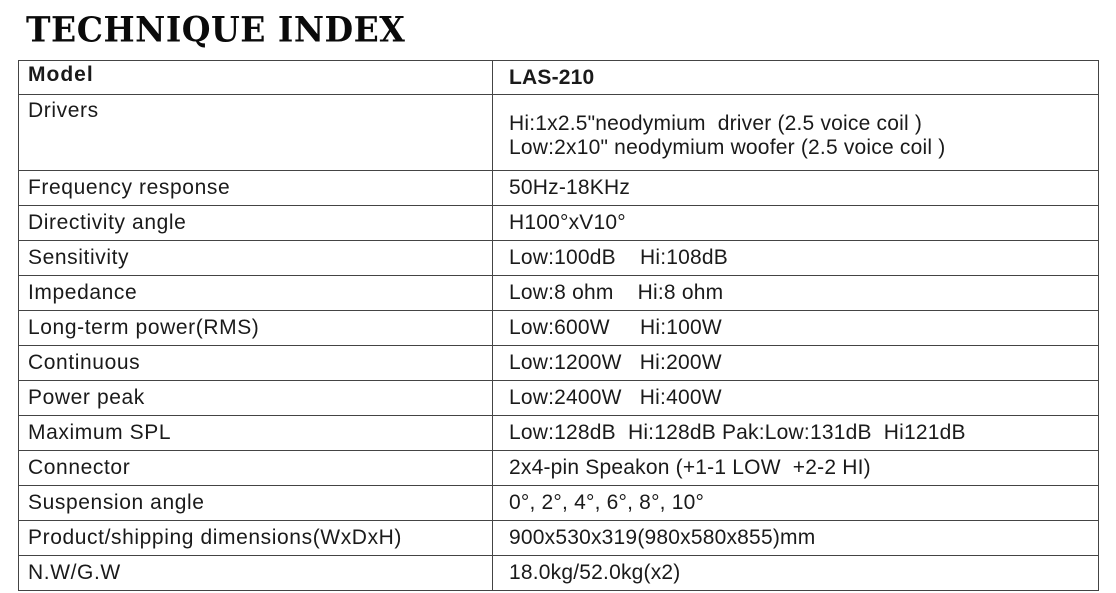  Describe the element at coordinates (795, 77) in the screenshot. I see `model-value: LAS-210` at that location.